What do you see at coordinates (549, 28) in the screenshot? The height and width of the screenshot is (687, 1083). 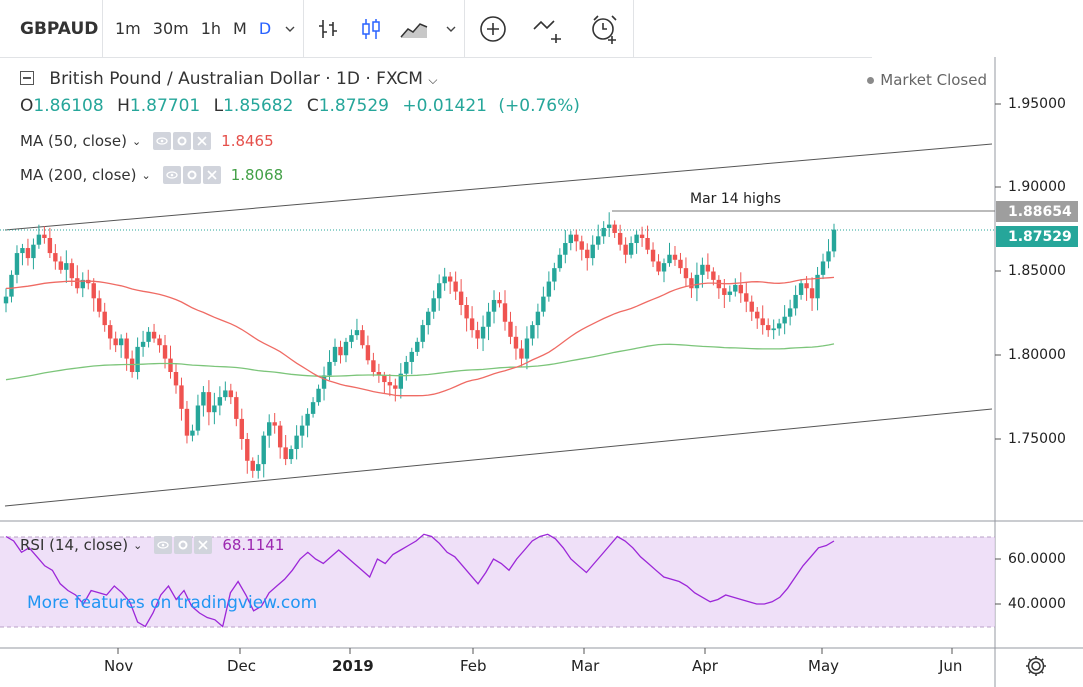 I see `compare-icon` at bounding box center [549, 28].